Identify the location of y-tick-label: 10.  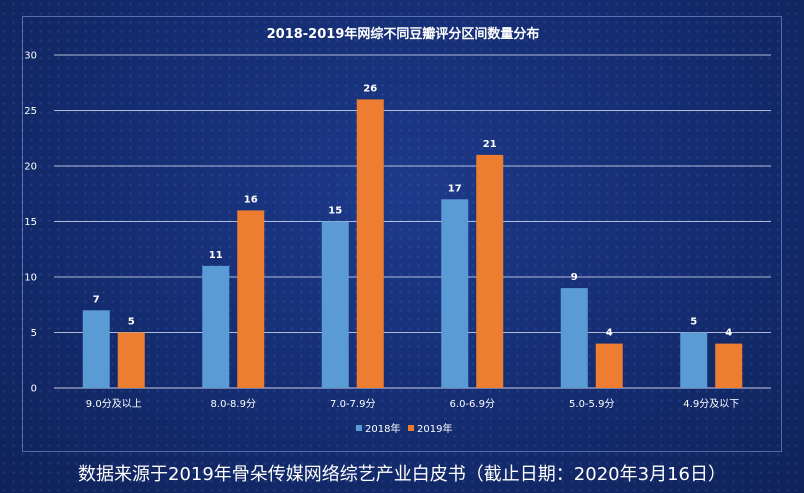
(30, 278).